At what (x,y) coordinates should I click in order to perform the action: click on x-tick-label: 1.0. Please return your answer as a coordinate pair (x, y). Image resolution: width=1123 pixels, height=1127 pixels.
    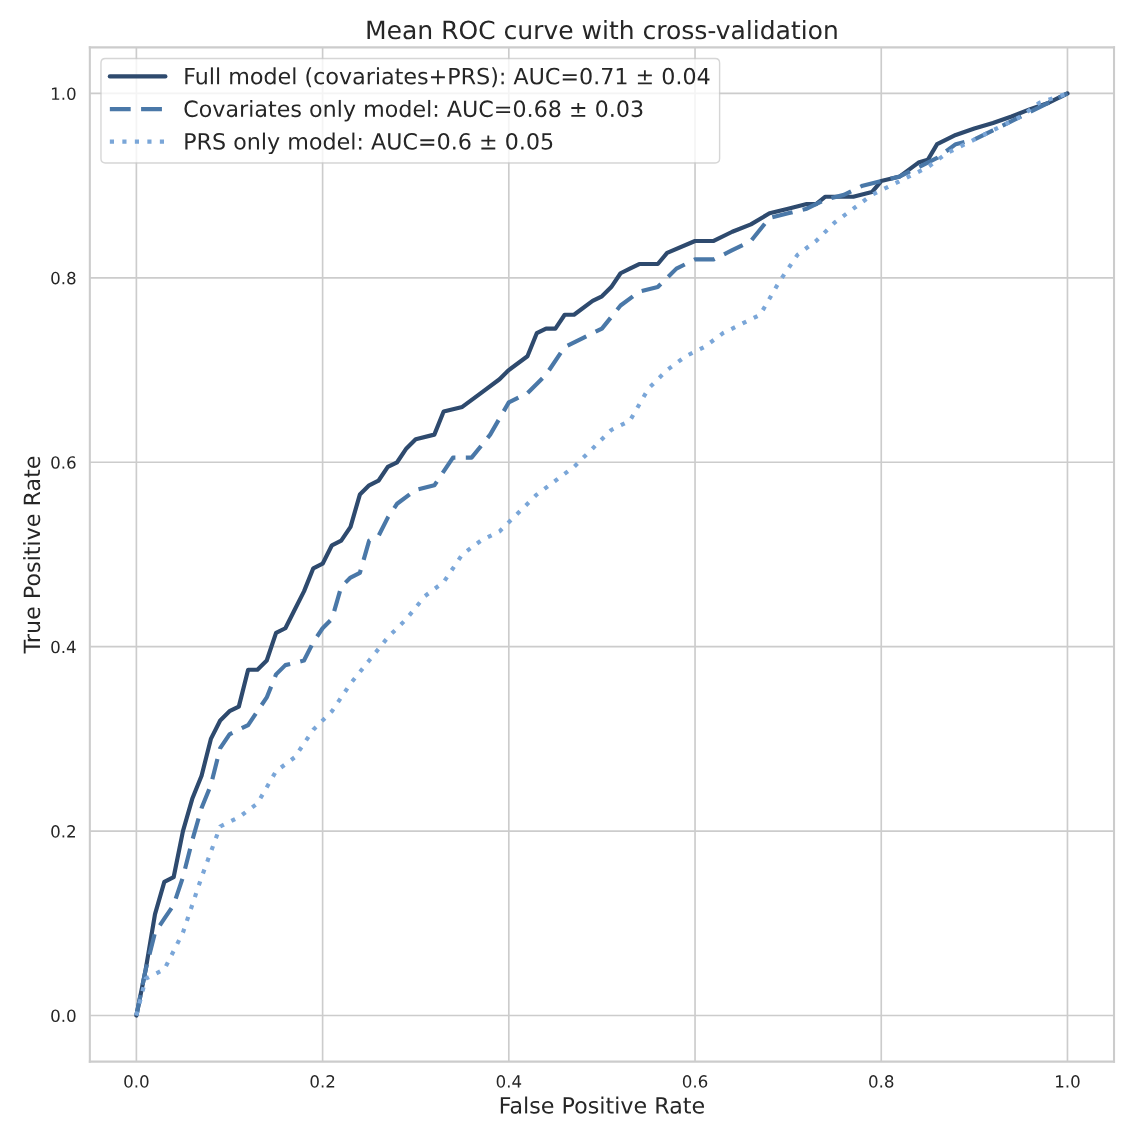
    Looking at the image, I should click on (1068, 1081).